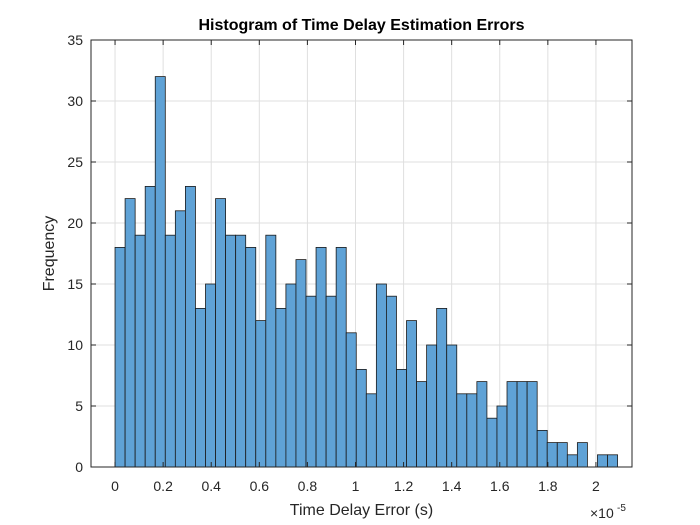 Image resolution: width=700 pixels, height=525 pixels. I want to click on x-tick-label: 1.8, so click(548, 486).